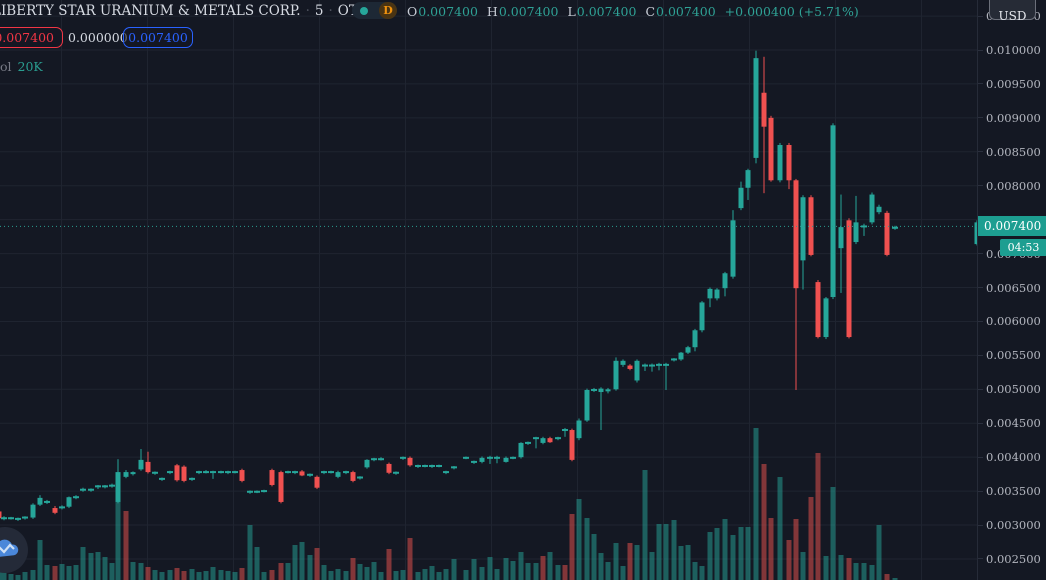 Image resolution: width=1046 pixels, height=580 pixels. What do you see at coordinates (1013, 151) in the screenshot?
I see `price-axis-label: 0.008500` at bounding box center [1013, 151].